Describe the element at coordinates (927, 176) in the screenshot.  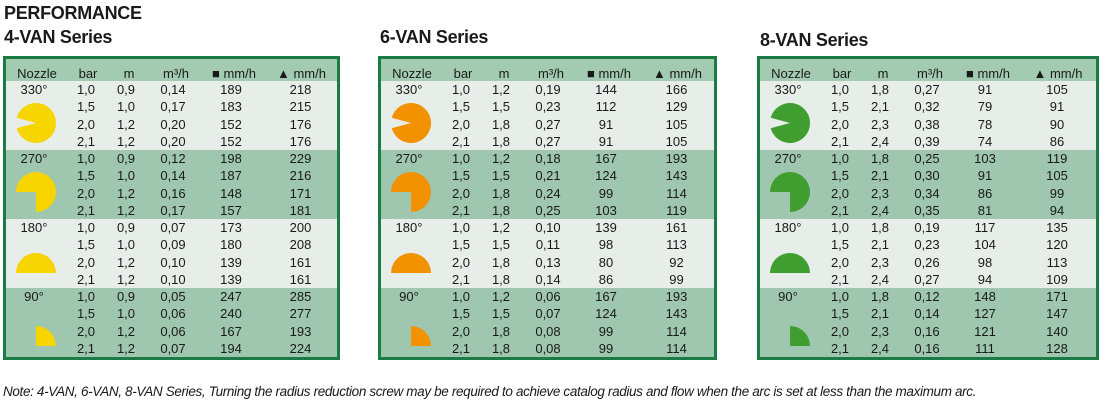
I see `flow-m3h: 0,30` at that location.